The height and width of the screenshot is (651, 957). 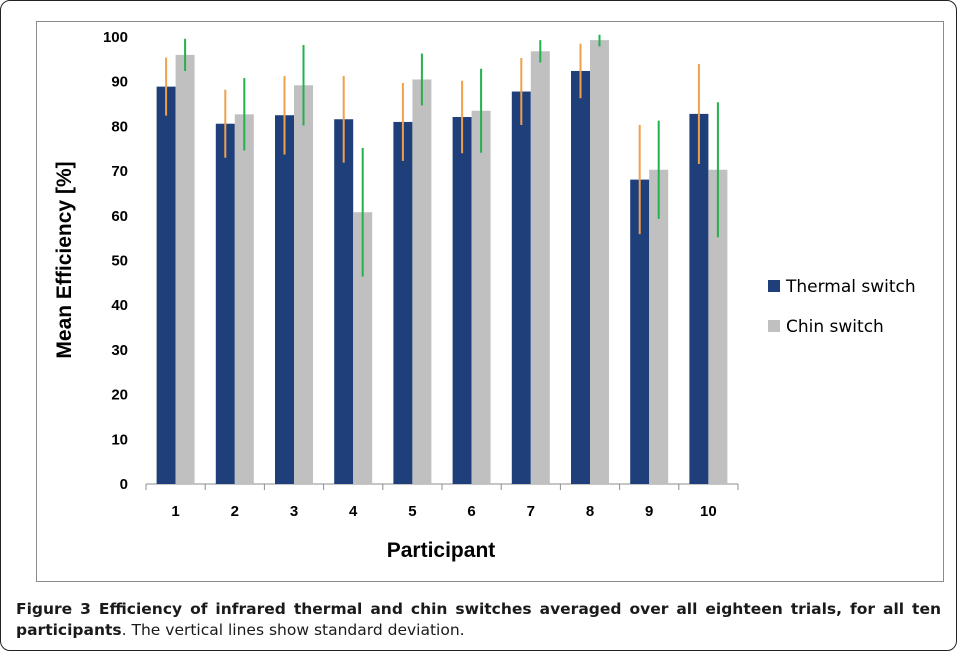 What do you see at coordinates (531, 511) in the screenshot?
I see `x-tick-label: 7` at bounding box center [531, 511].